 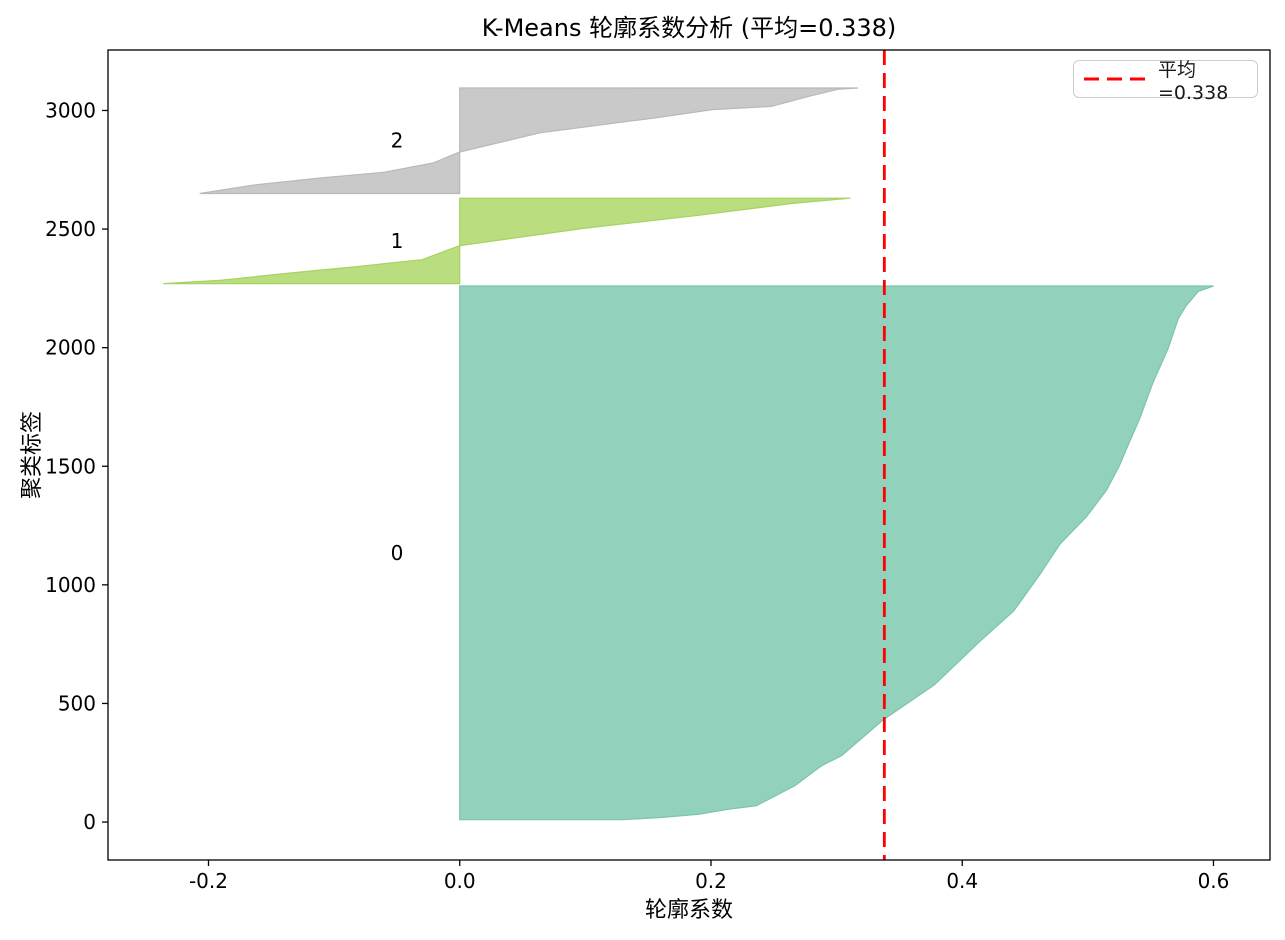 I want to click on y-tick-label: 2000, so click(x=70, y=348).